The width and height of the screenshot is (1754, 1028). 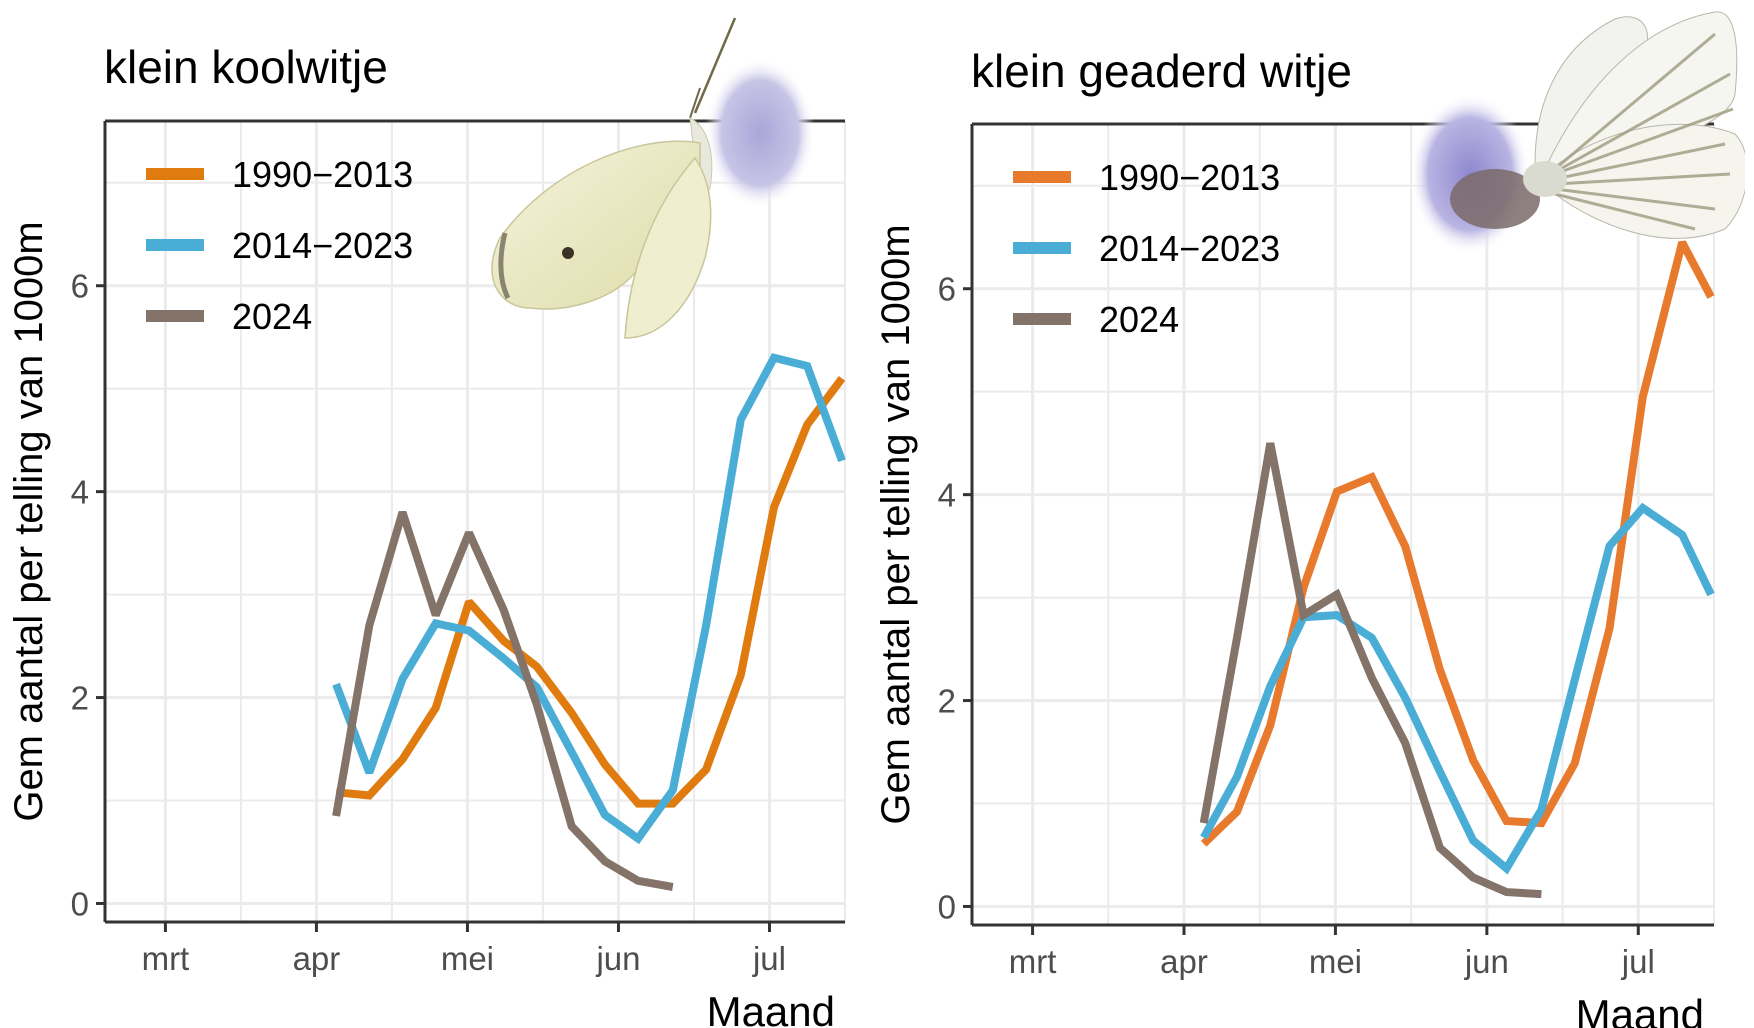 What do you see at coordinates (1162, 71) in the screenshot?
I see `chart-title: klein geaderd witje` at bounding box center [1162, 71].